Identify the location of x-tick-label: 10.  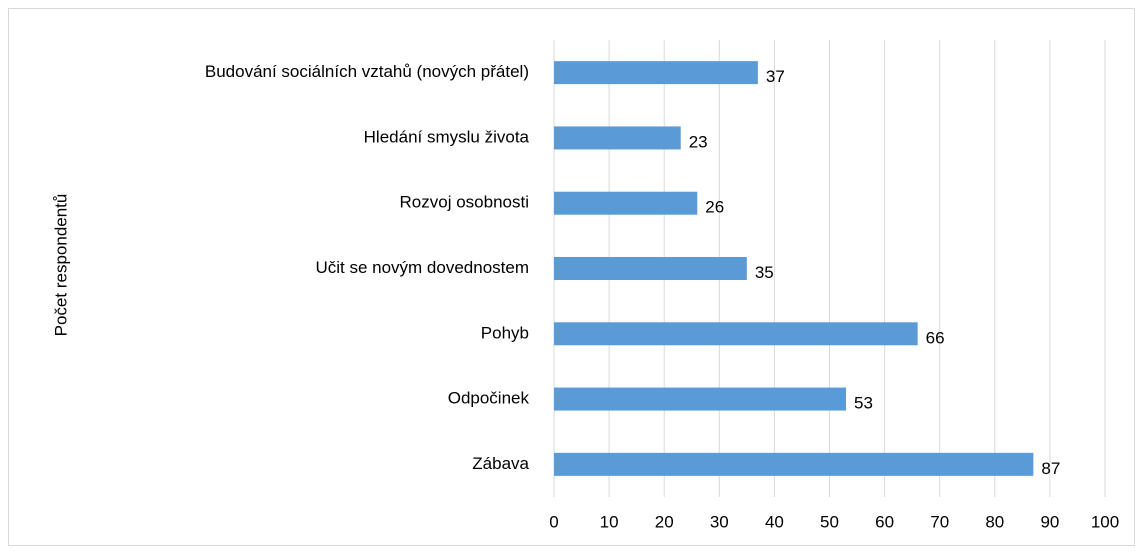
(609, 521).